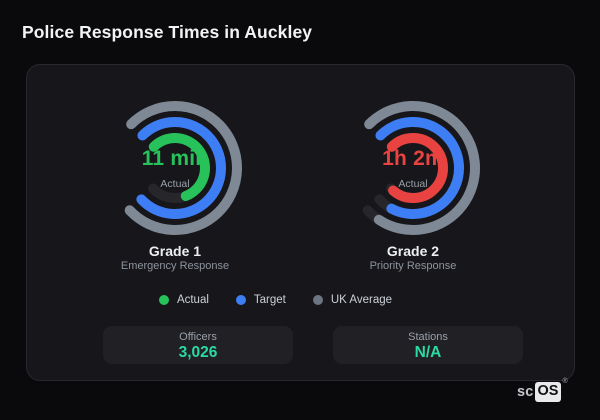  Describe the element at coordinates (198, 337) in the screenshot. I see `stat-officers-label: Officers` at that location.